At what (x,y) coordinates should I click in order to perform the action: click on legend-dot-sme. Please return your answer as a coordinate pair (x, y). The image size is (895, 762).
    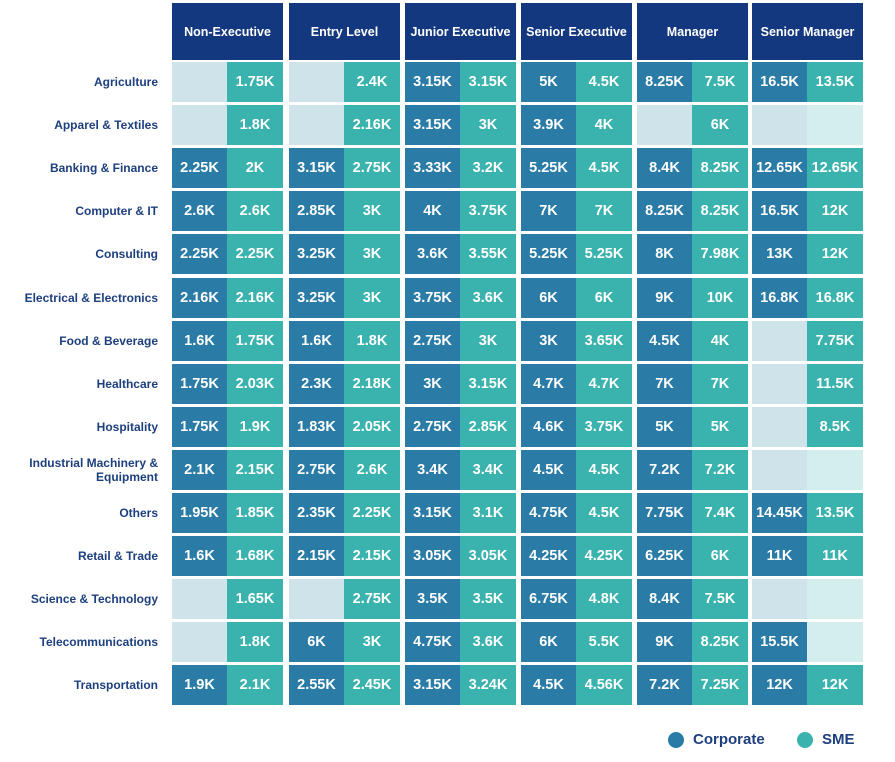
    Looking at the image, I should click on (805, 739).